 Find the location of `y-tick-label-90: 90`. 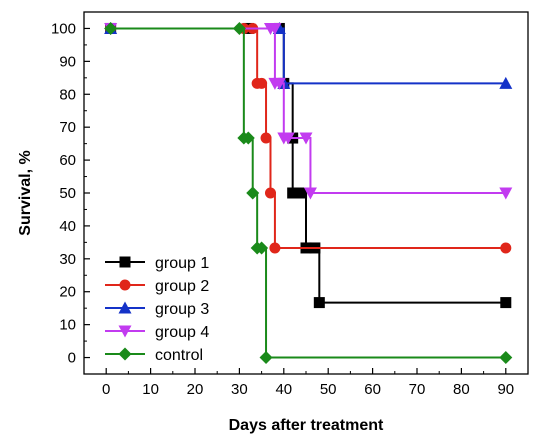

y-tick-label-90: 90 is located at coordinates (67, 61).